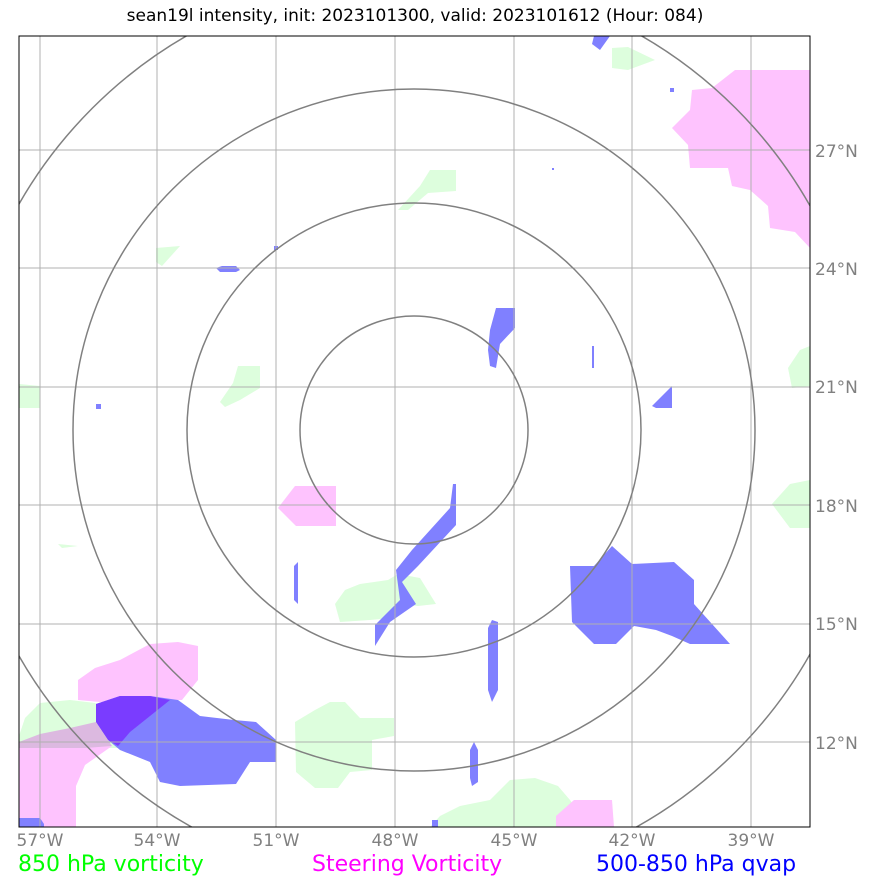 The width and height of the screenshot is (877, 891). What do you see at coordinates (836, 625) in the screenshot?
I see `lat-tick-label: 15°N` at bounding box center [836, 625].